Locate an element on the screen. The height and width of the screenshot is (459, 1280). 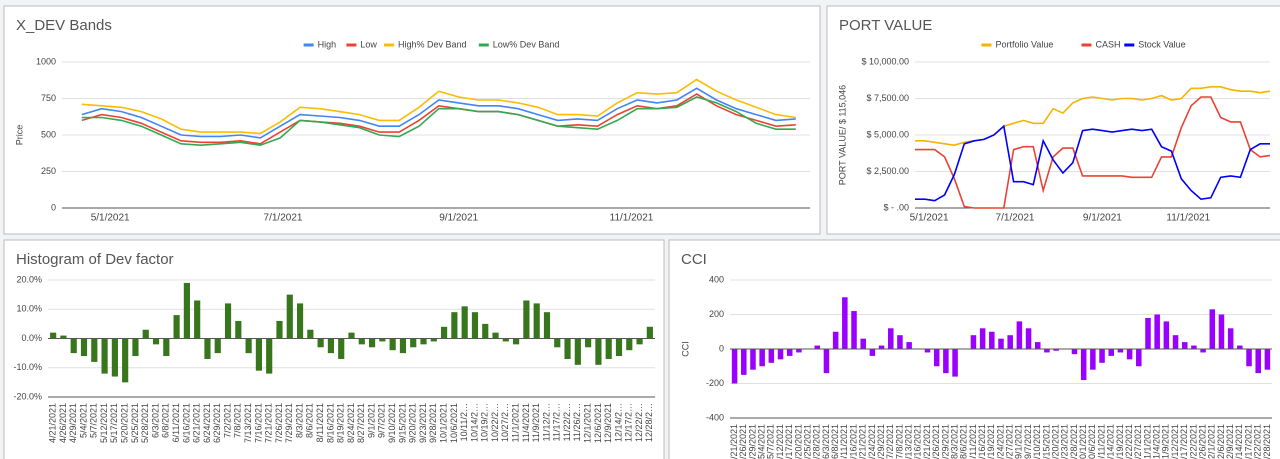
x-tick-label: 4/26/2021 is located at coordinates (743, 441).